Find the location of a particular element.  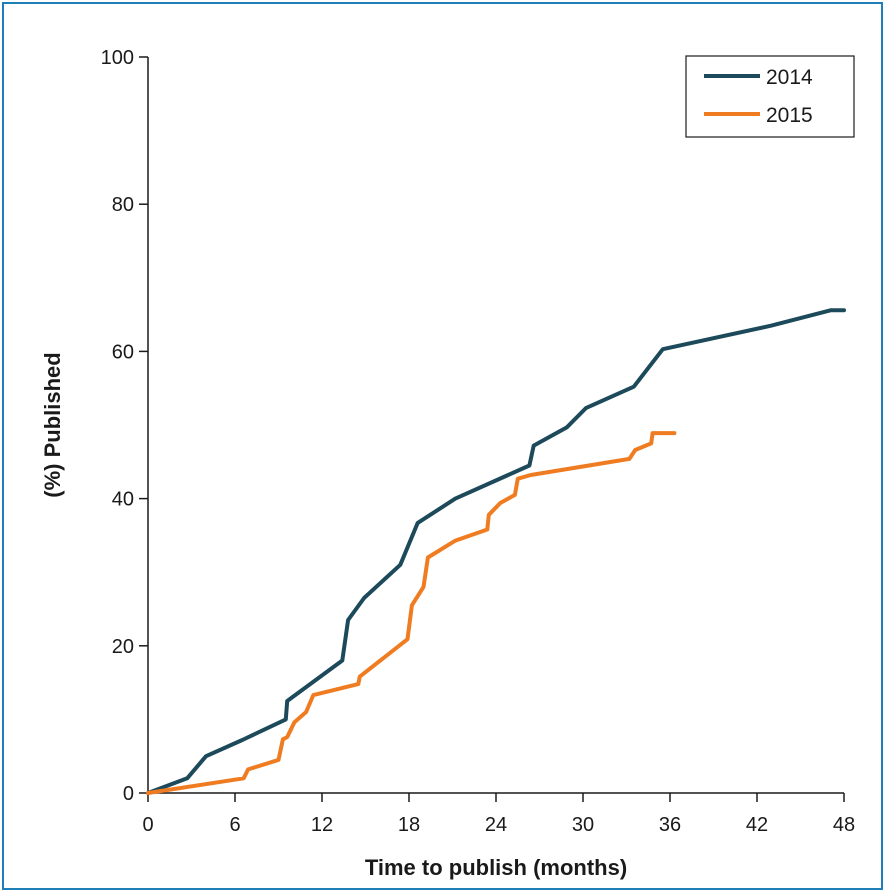

legend-label: 2014 is located at coordinates (789, 77).